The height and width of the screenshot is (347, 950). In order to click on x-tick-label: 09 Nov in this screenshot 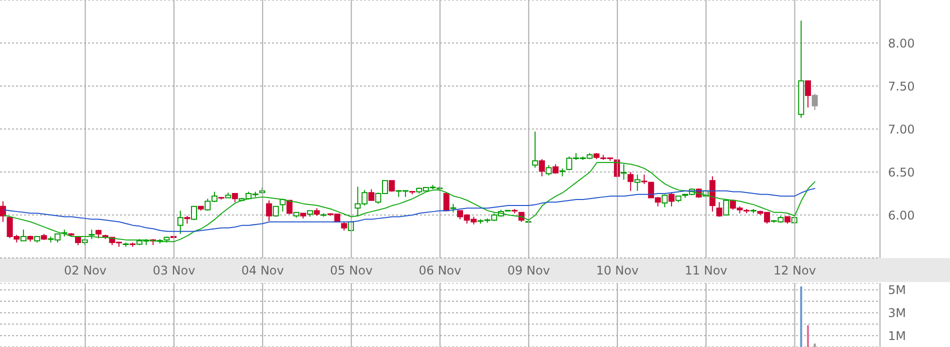, I will do `click(528, 271)`.